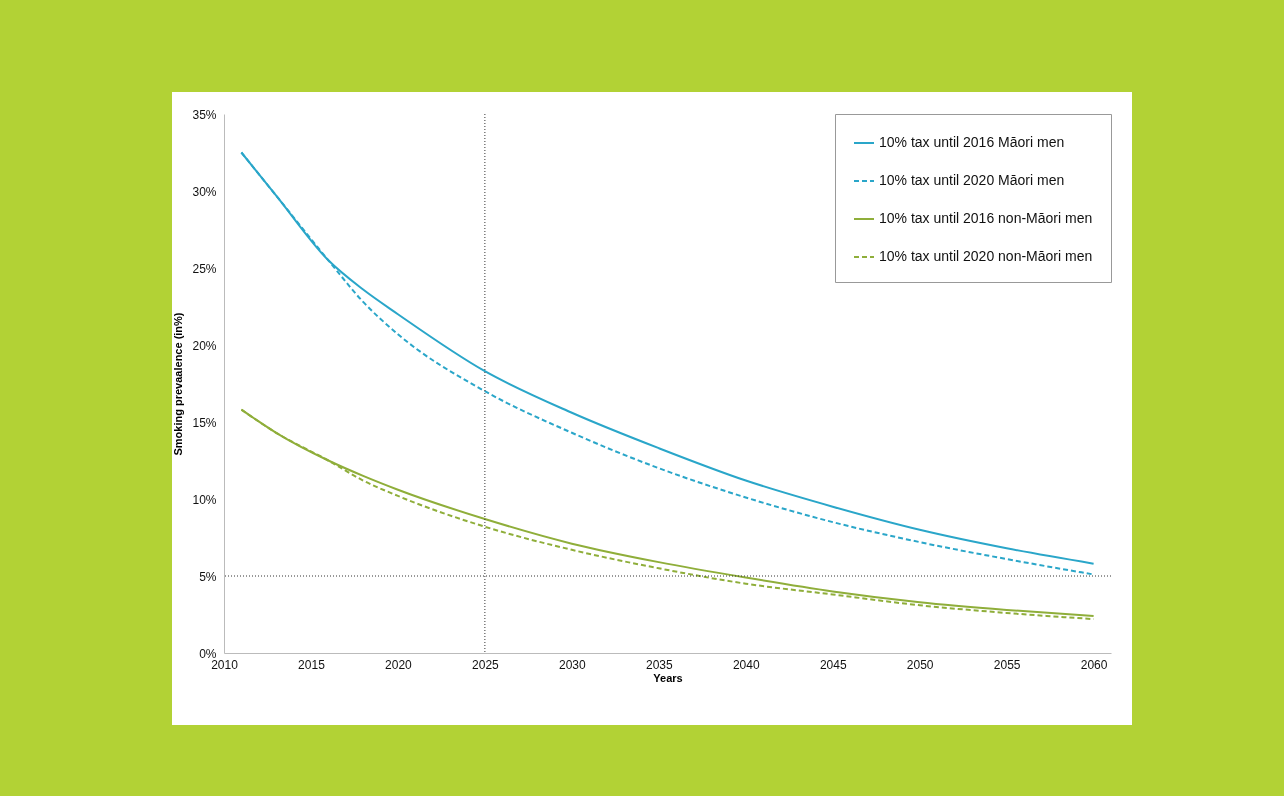  Describe the element at coordinates (399, 664) in the screenshot. I see `x-tick-label: 2020` at that location.